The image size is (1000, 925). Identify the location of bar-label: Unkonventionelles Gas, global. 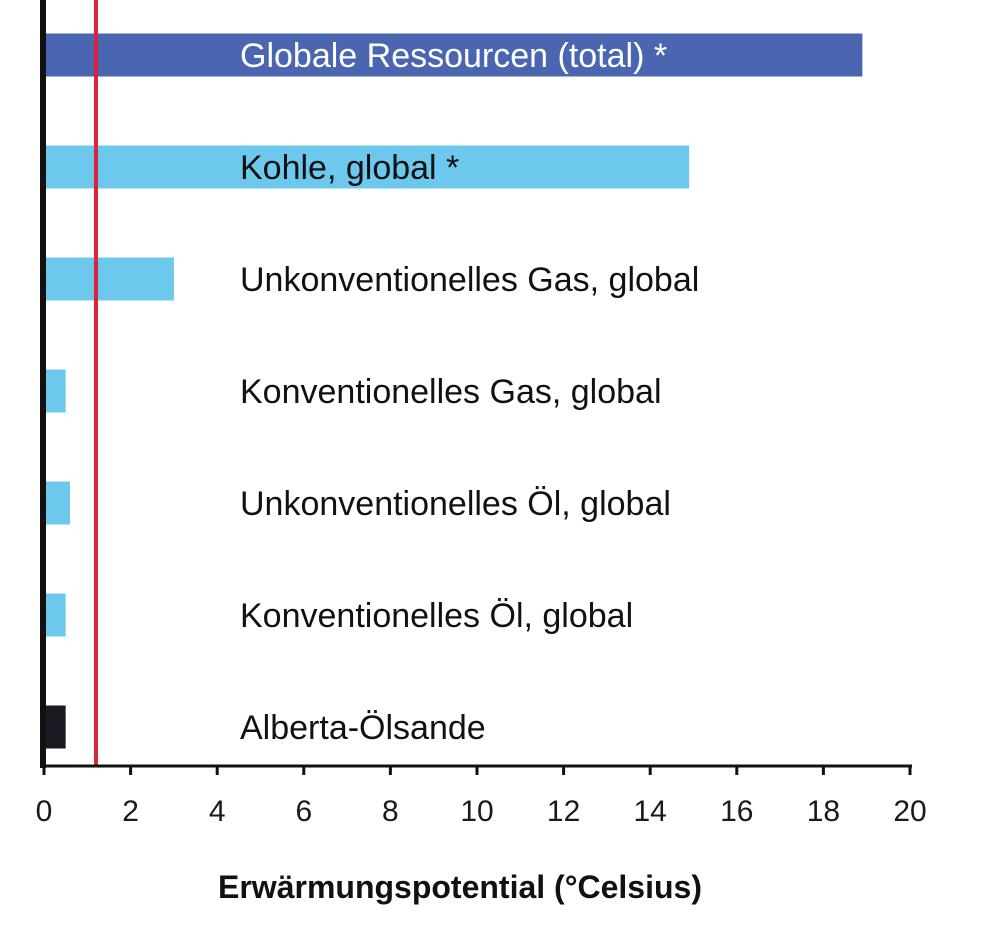
(469, 280).